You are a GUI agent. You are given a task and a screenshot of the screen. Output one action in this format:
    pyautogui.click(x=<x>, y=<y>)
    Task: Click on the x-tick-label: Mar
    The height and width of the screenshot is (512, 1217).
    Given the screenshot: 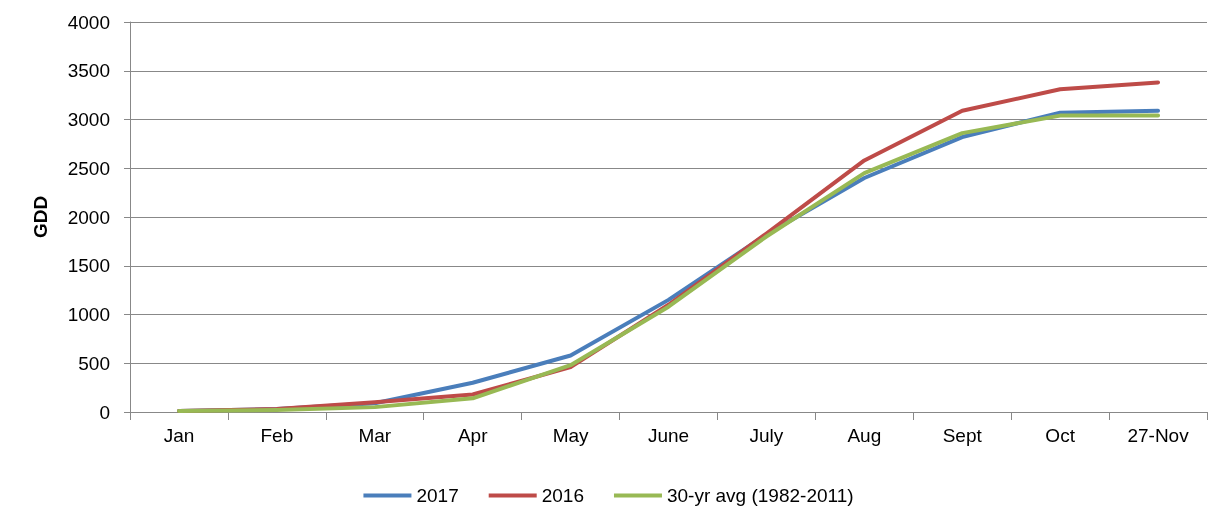 What is the action you would take?
    pyautogui.click(x=375, y=435)
    